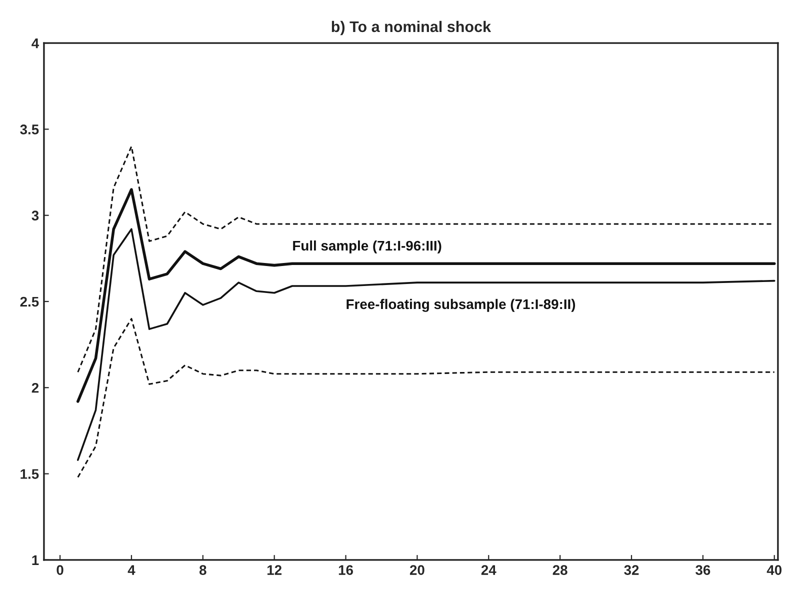  What do you see at coordinates (417, 570) in the screenshot?
I see `x-tick-label: 20` at bounding box center [417, 570].